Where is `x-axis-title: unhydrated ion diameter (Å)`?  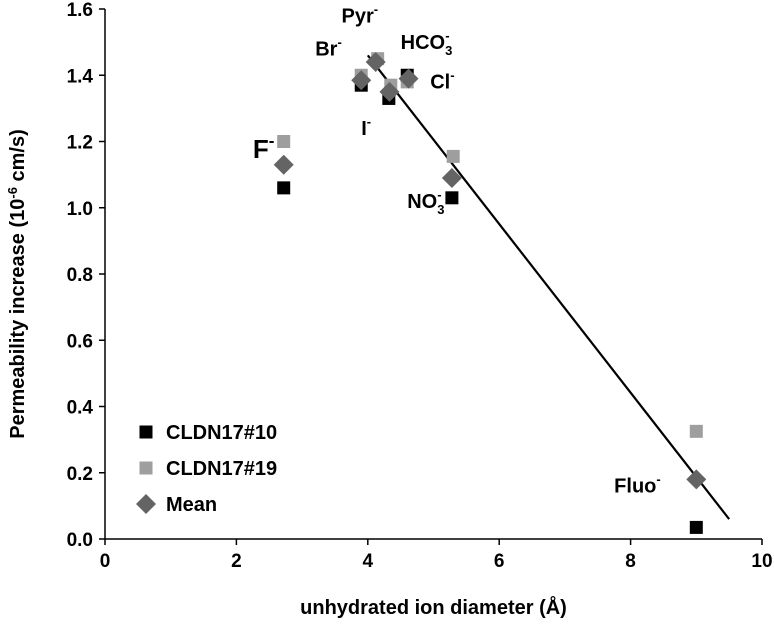 x-axis-title: unhydrated ion diameter (Å) is located at coordinates (433, 607).